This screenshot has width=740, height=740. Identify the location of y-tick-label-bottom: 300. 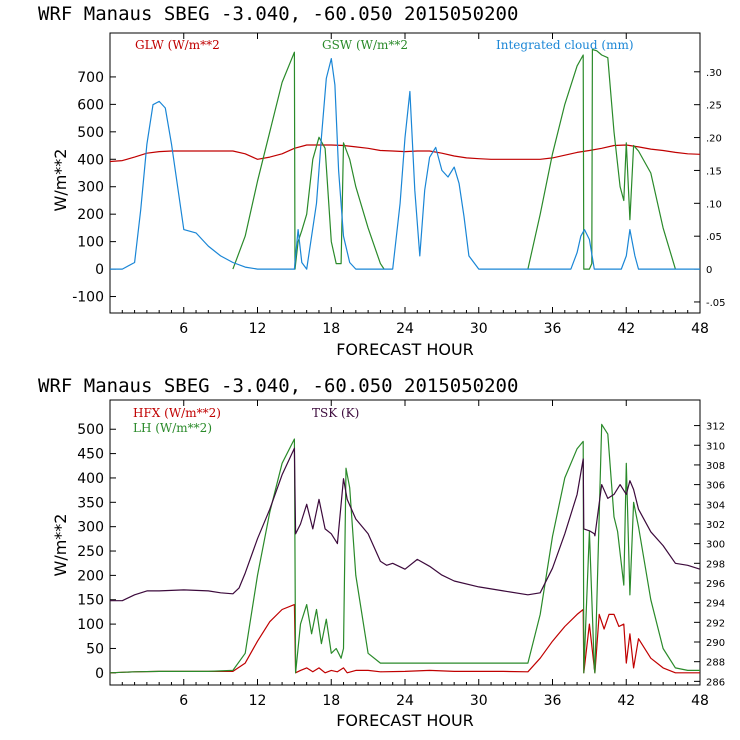
(90, 528).